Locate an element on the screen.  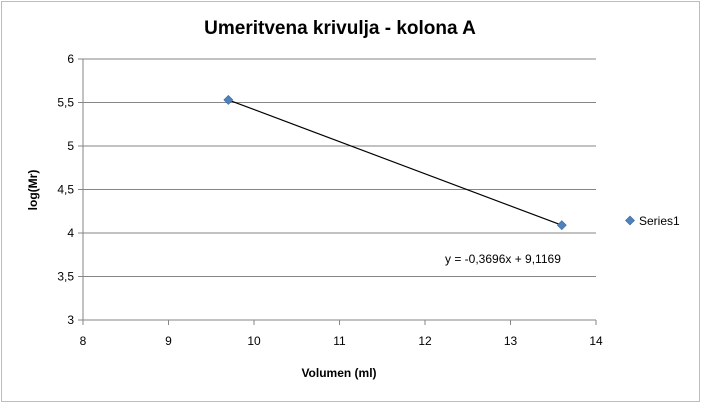
x-tick-labels: 8 9 10 11 12 13 14 is located at coordinates (341, 334).